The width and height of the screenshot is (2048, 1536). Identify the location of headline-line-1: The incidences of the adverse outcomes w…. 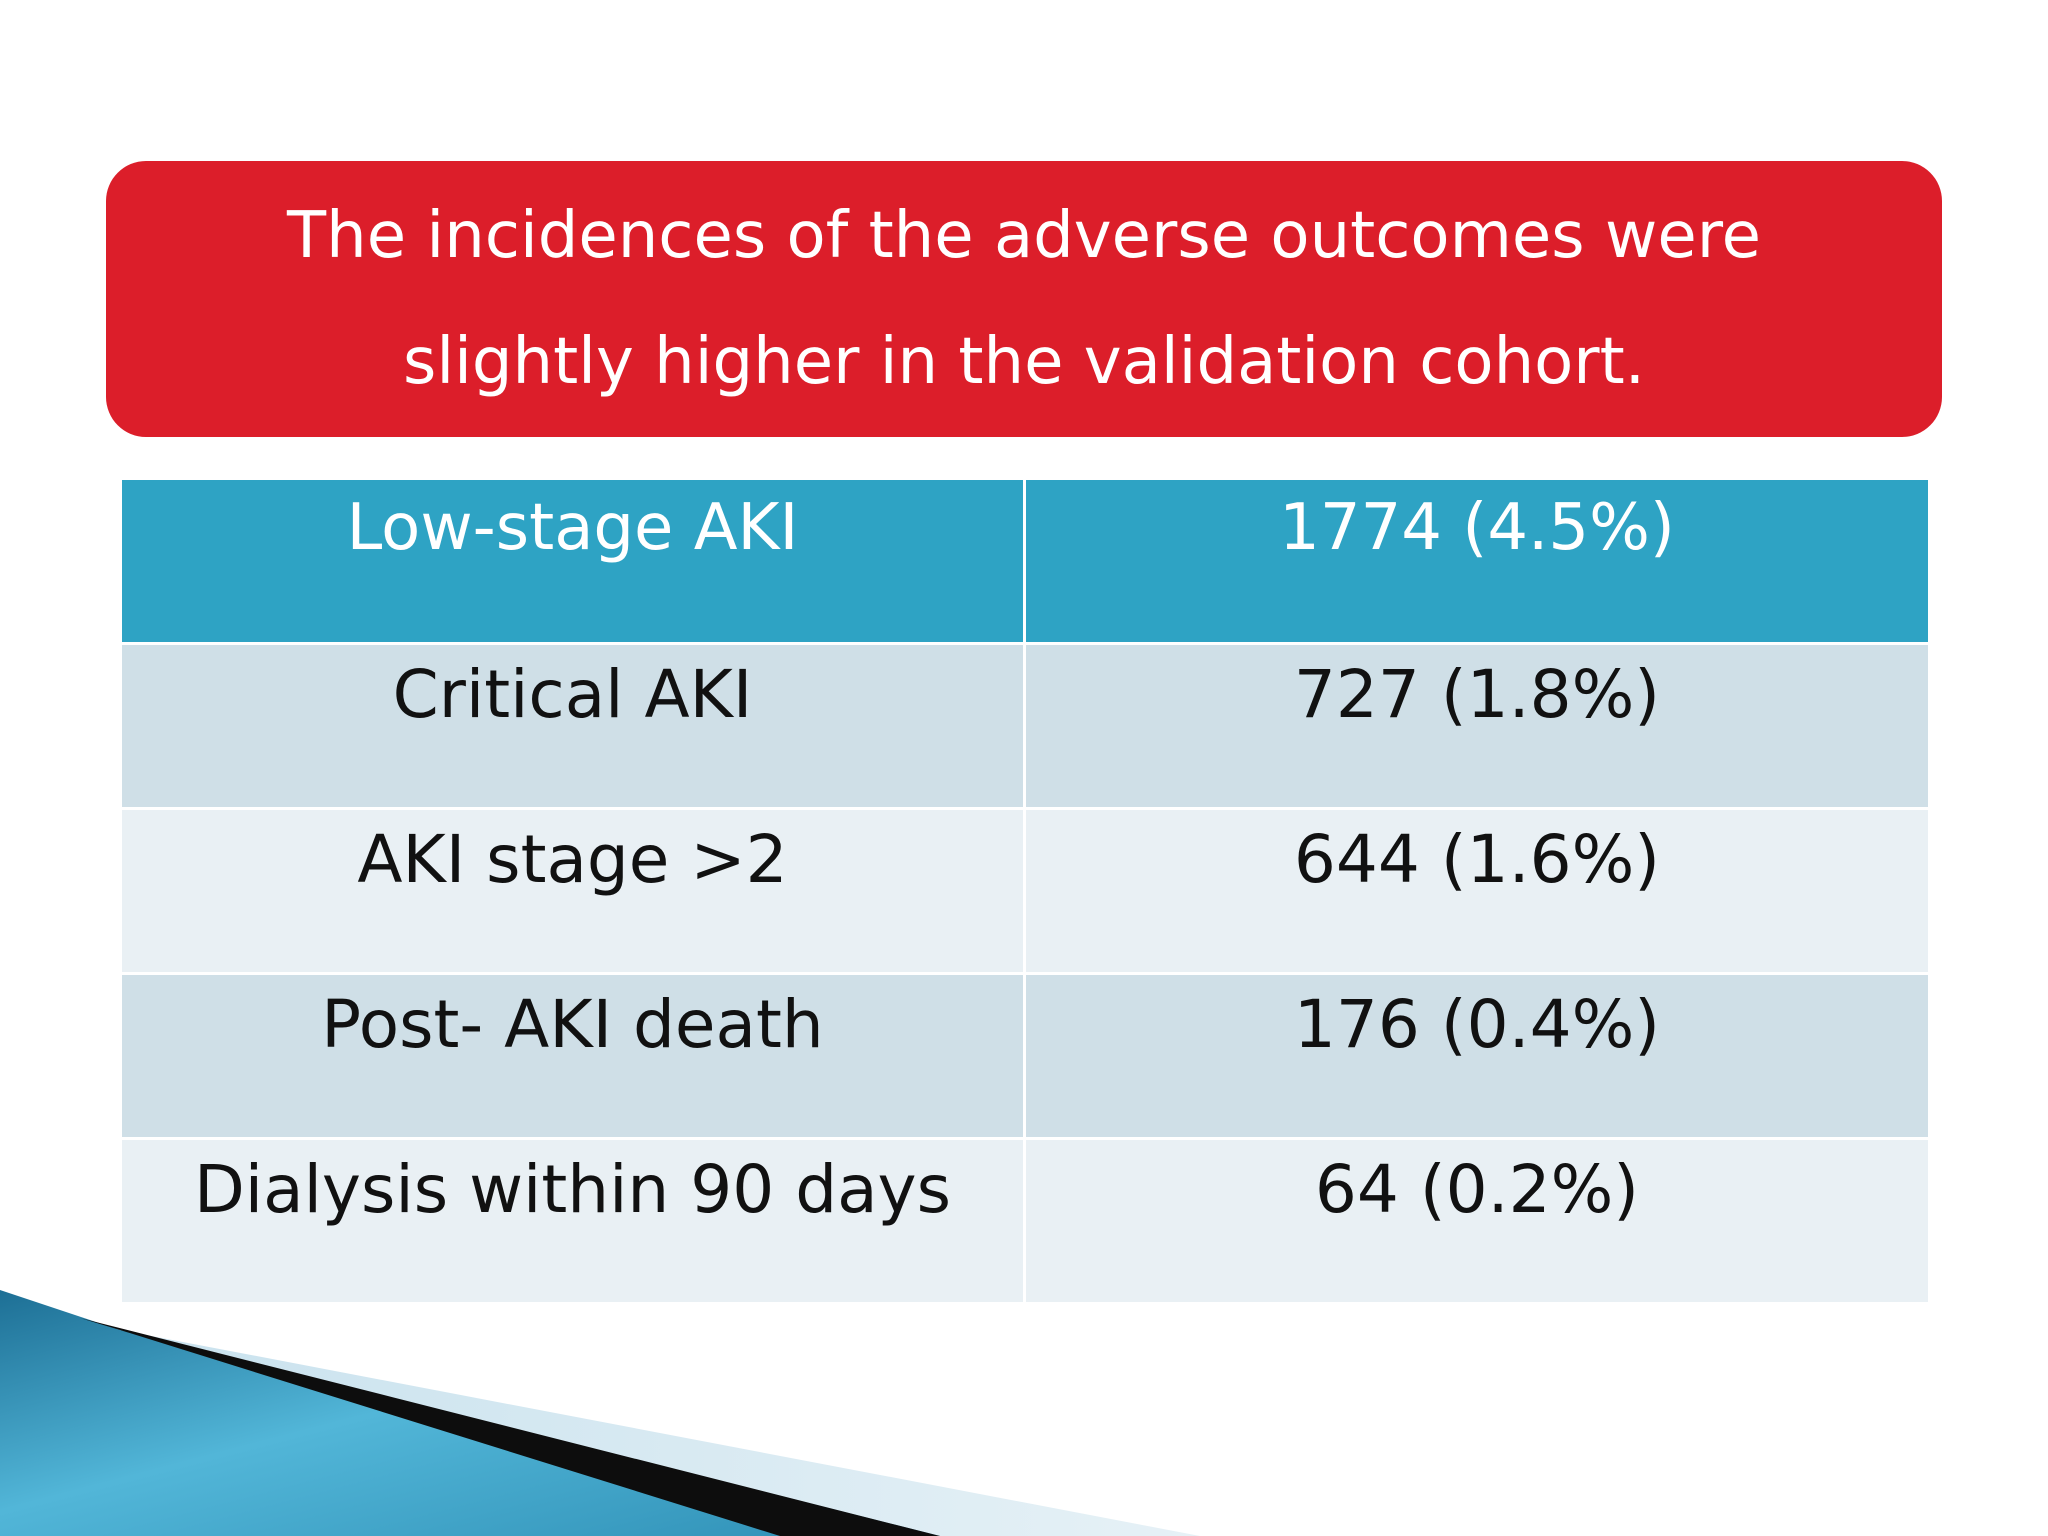
(1024, 236).